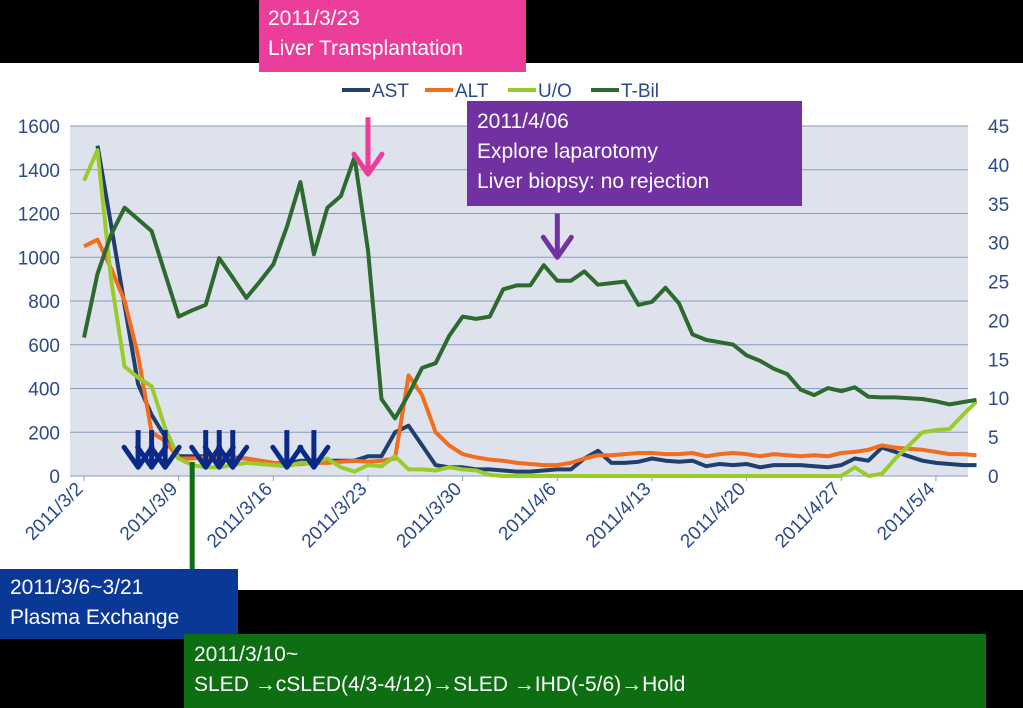  What do you see at coordinates (998, 166) in the screenshot?
I see `right-tick-label: 40` at bounding box center [998, 166].